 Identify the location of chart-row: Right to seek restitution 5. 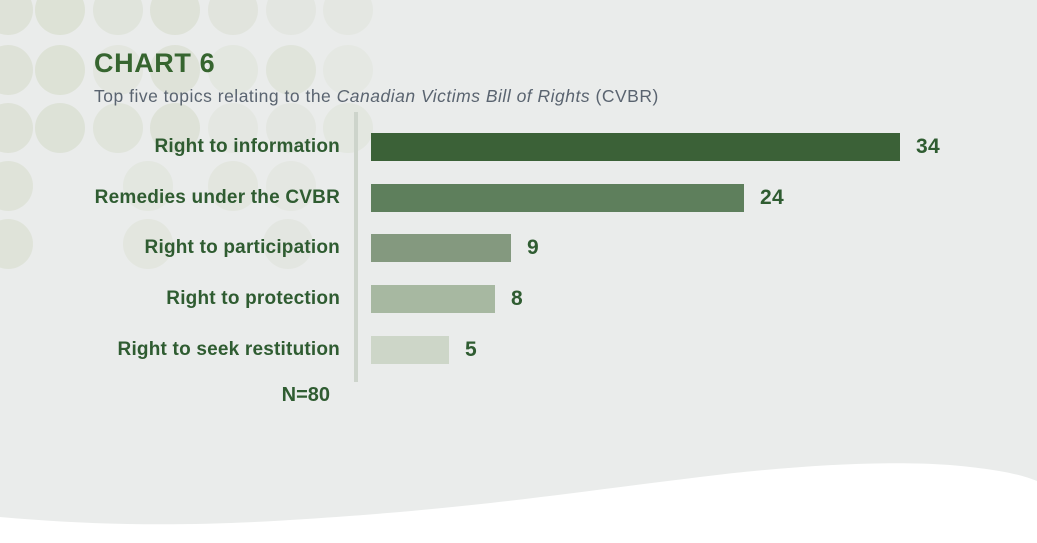
(518, 350).